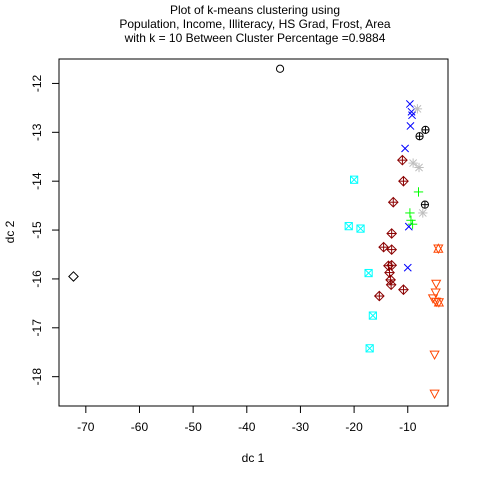 This screenshot has height=480, width=480. I want to click on x-axis-label: dc 1, so click(253, 458).